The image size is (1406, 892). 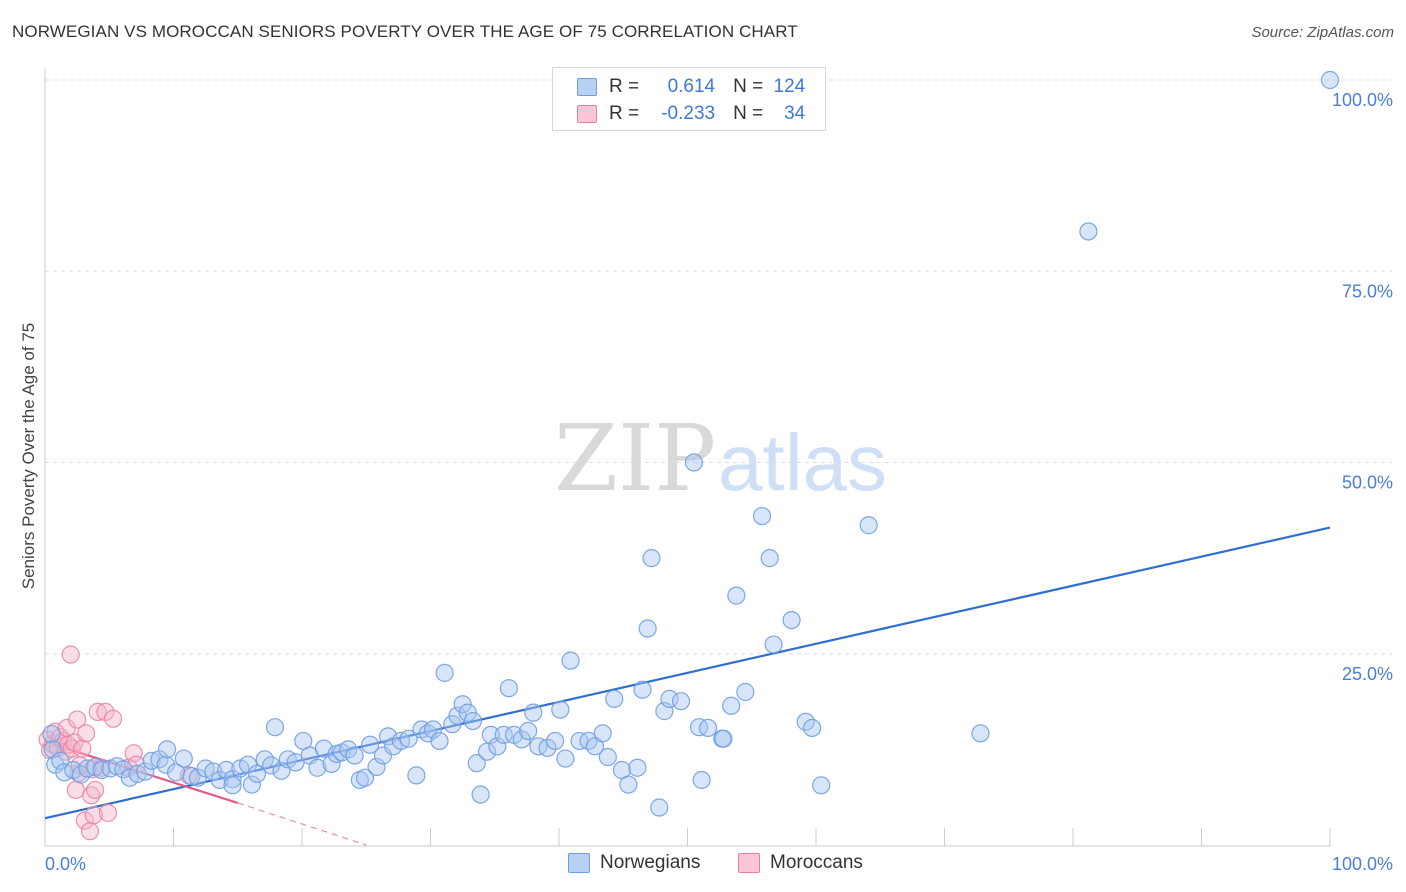 I want to click on correlation-legend: R = 0.614 N = 124 R = -0.233 N = 34, so click(x=689, y=99).